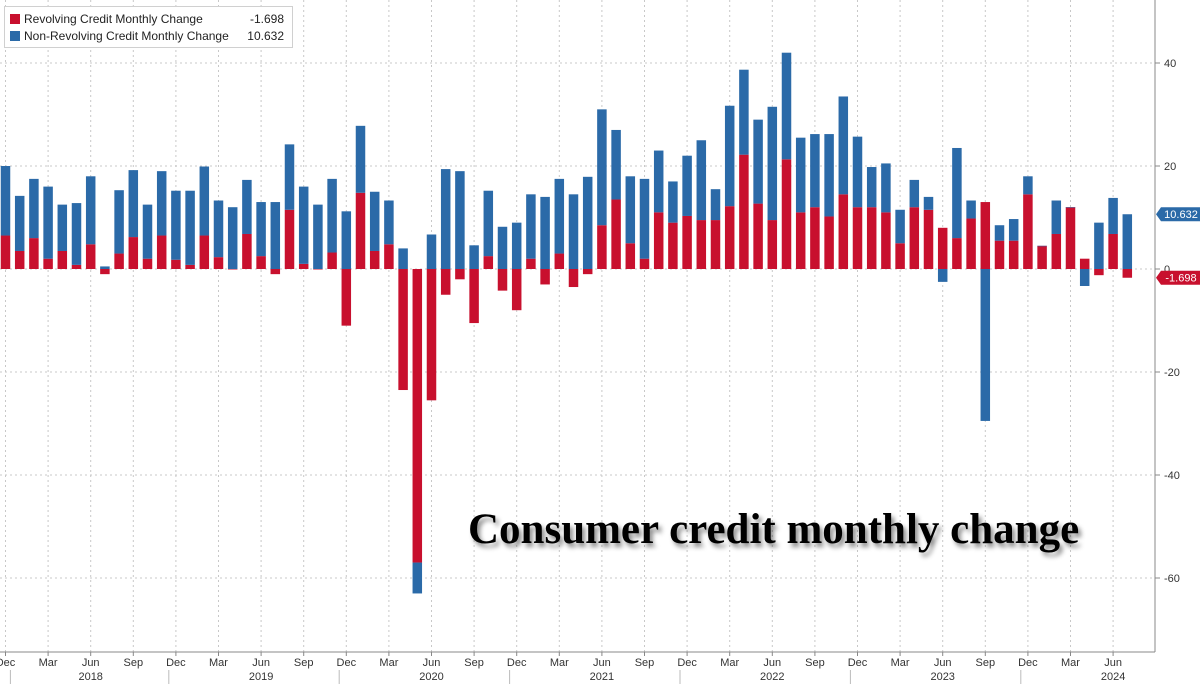 The image size is (1200, 684). Describe the element at coordinates (126, 35) in the screenshot. I see `legend-label-non-revolving: Non-Revolving Credit Monthly Change` at that location.